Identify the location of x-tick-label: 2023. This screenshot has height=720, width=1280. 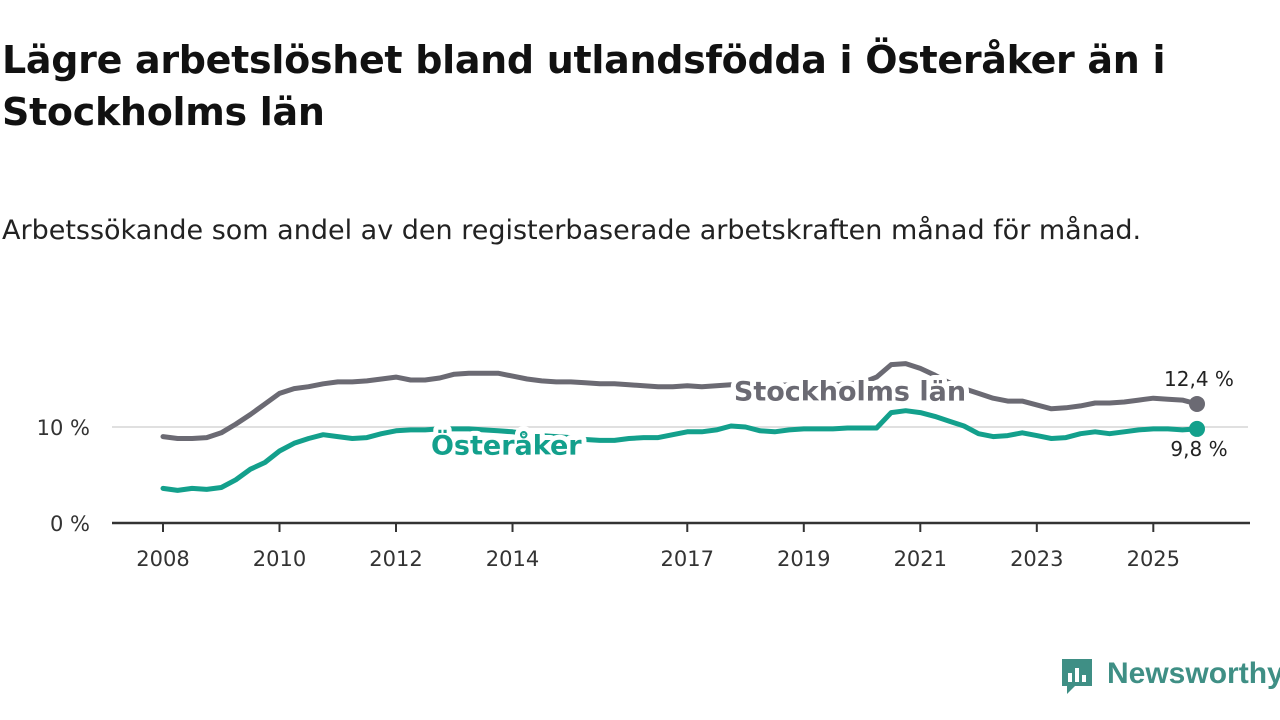
(1036, 559).